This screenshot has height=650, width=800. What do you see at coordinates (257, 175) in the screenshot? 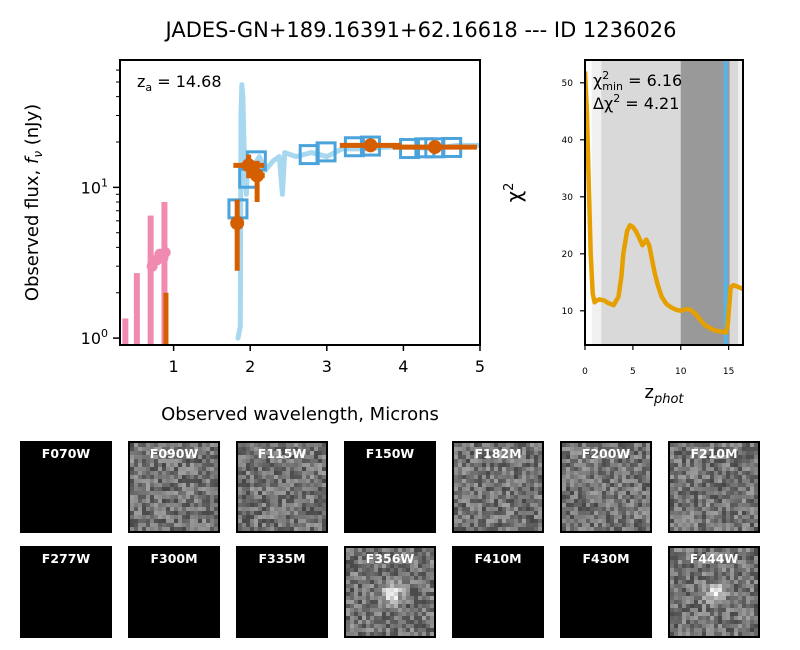
I see `sed-observed-point-f210m` at bounding box center [257, 175].